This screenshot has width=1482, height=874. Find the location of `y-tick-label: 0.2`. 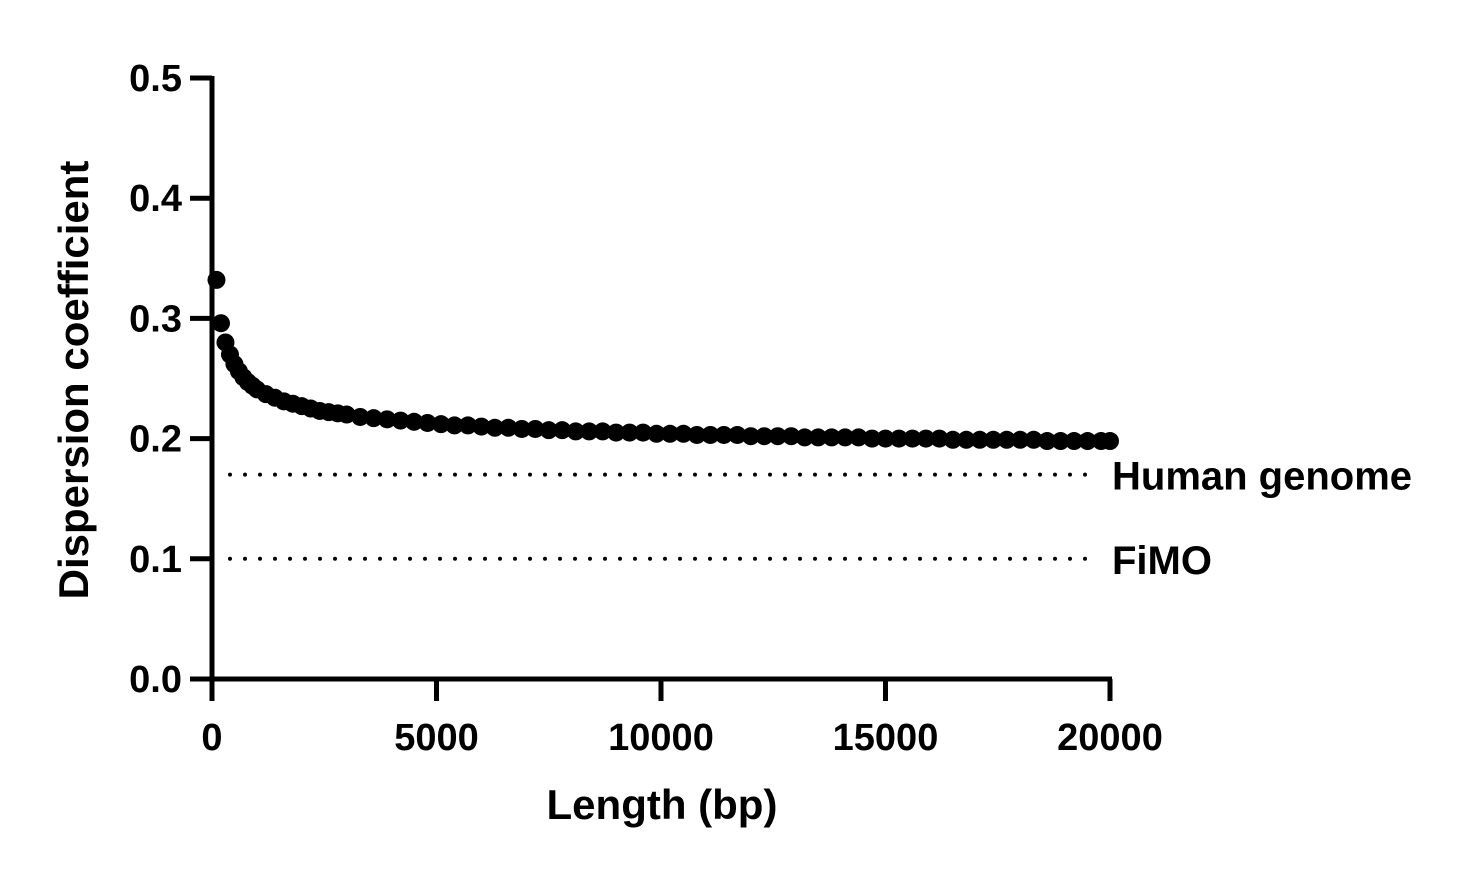

y-tick-label: 0.2 is located at coordinates (155, 440).